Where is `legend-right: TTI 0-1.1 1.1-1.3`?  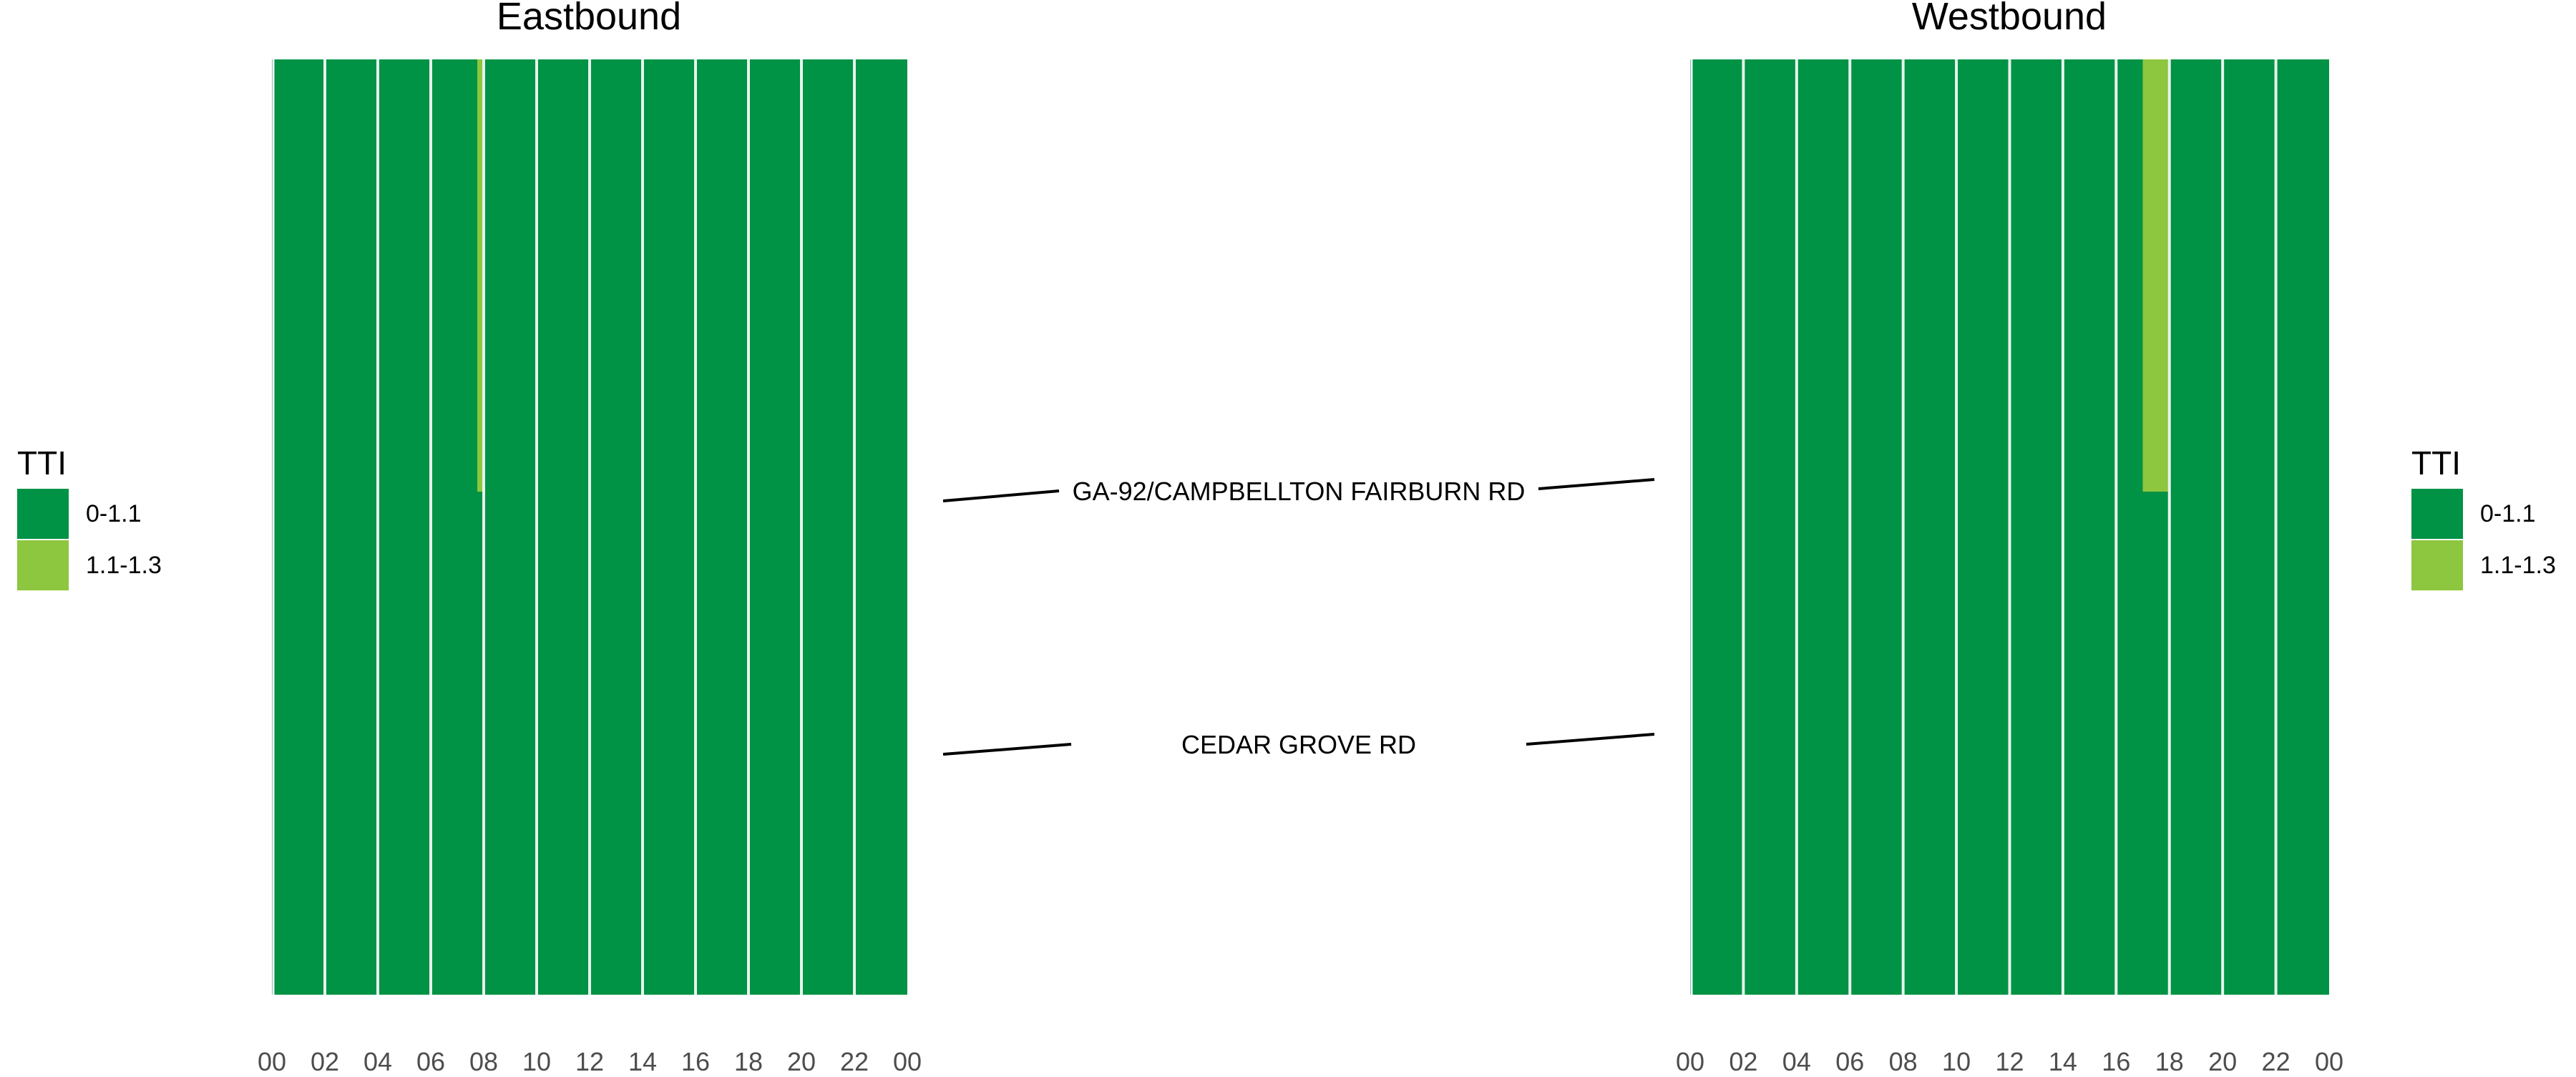 legend-right: TTI 0-1.1 1.1-1.3 is located at coordinates (2483, 517).